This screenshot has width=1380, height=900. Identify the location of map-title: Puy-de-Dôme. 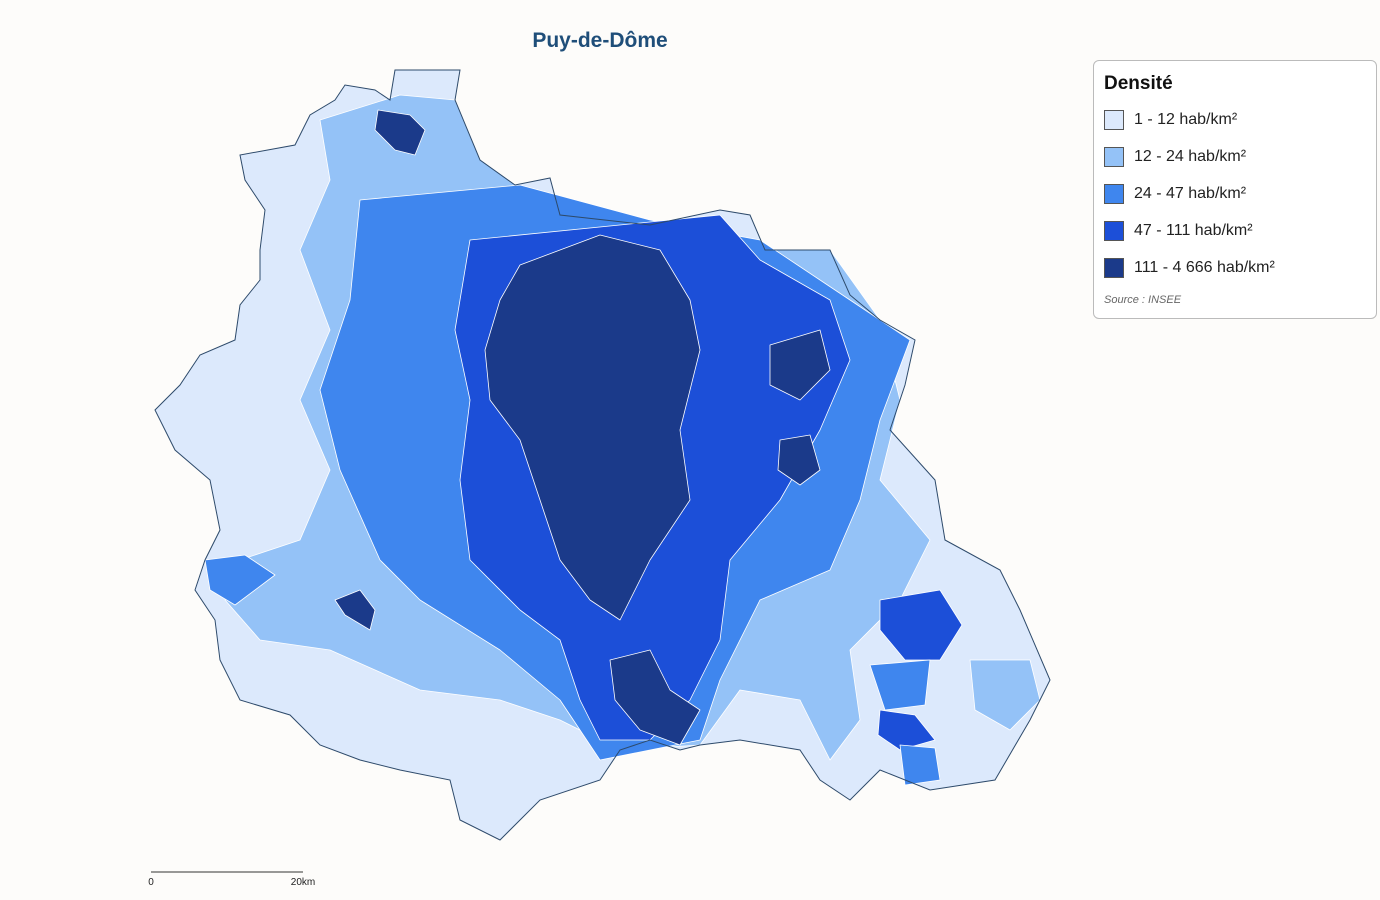
(599, 40).